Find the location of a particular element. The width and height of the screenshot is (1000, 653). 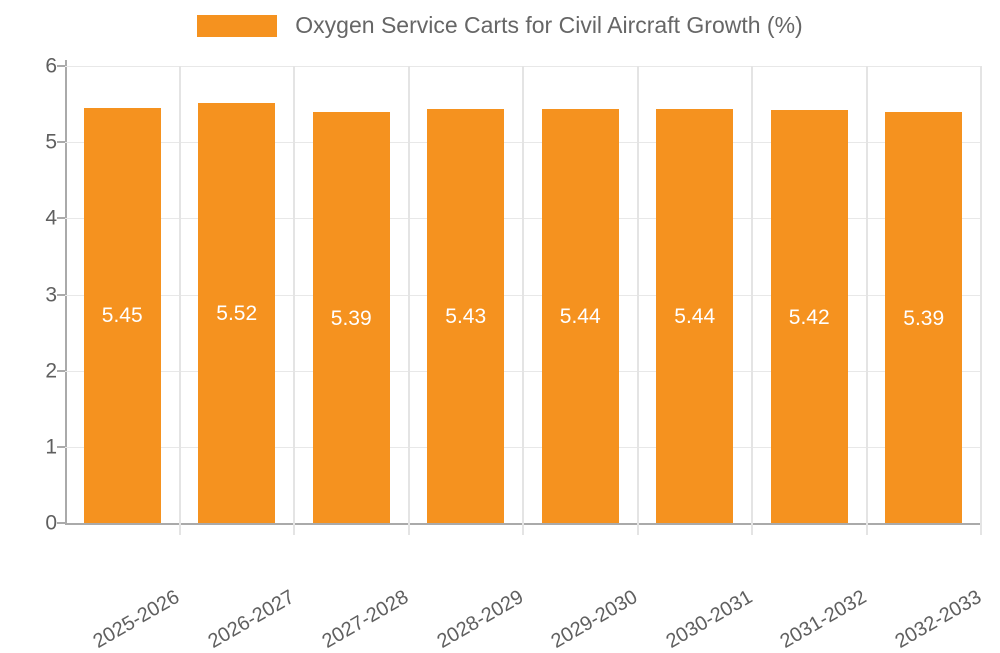

x-axis-tick-label: 2029-2030 is located at coordinates (594, 619).